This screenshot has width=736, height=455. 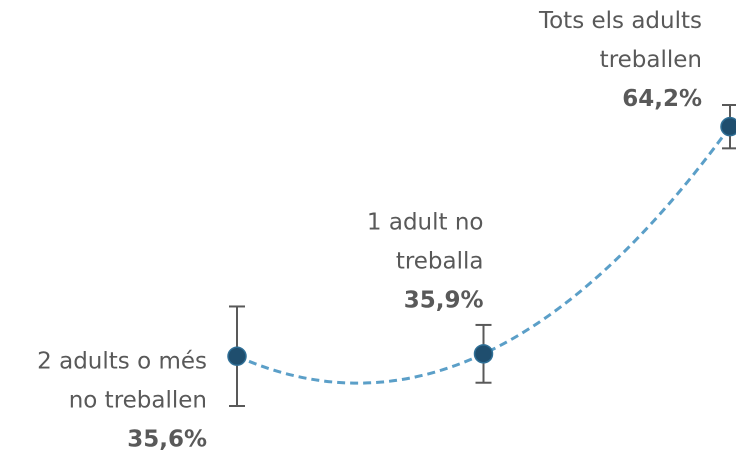 I want to click on category-label: treballen, so click(x=651, y=60).